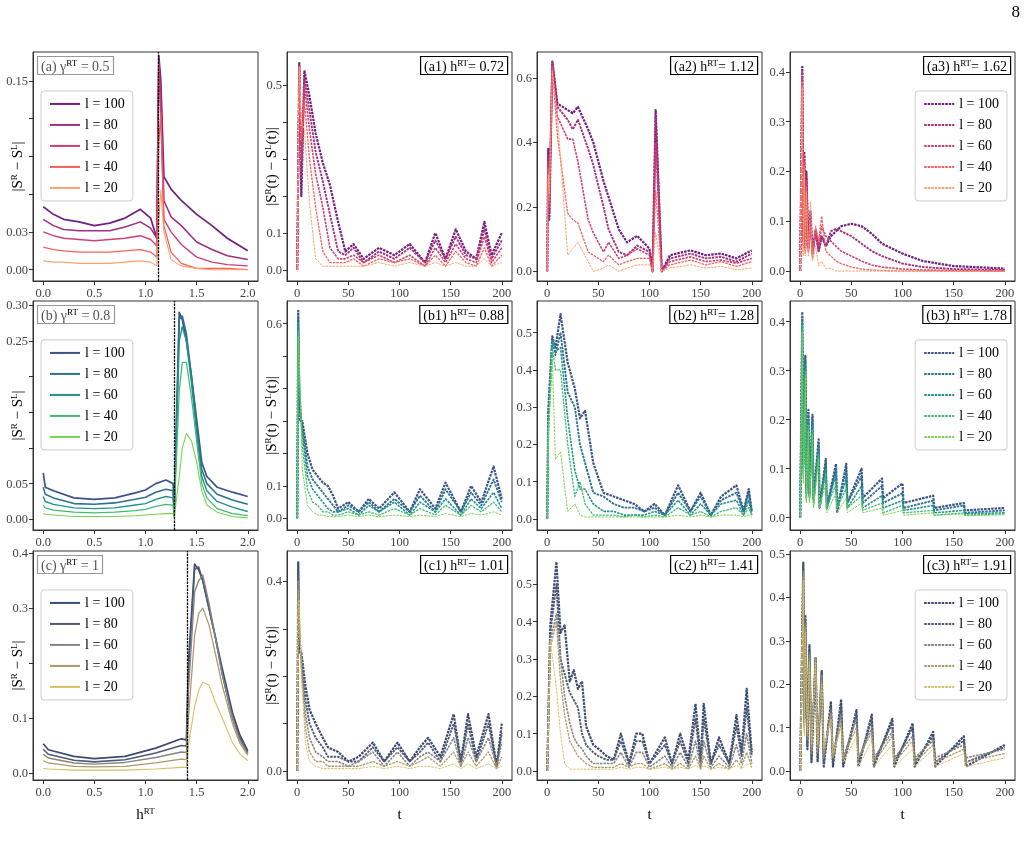 The width and height of the screenshot is (1028, 842). What do you see at coordinates (17, 305) in the screenshot?
I see `y-tick-label: 0.30` at bounding box center [17, 305].